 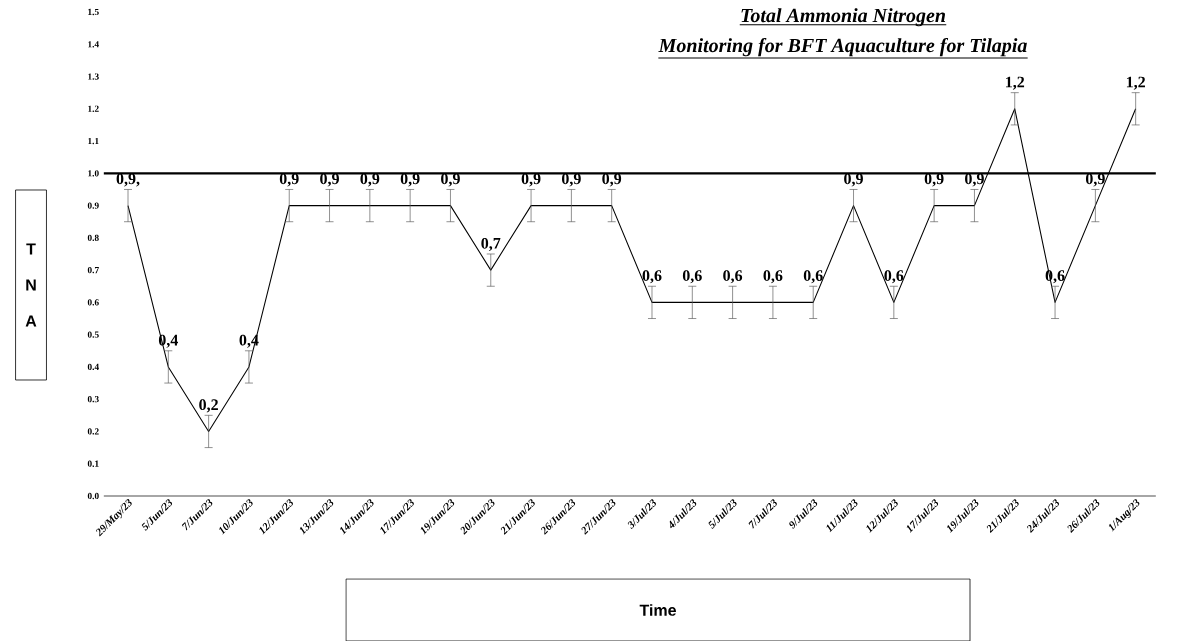 I want to click on data-label: 0,9,, so click(x=128, y=180).